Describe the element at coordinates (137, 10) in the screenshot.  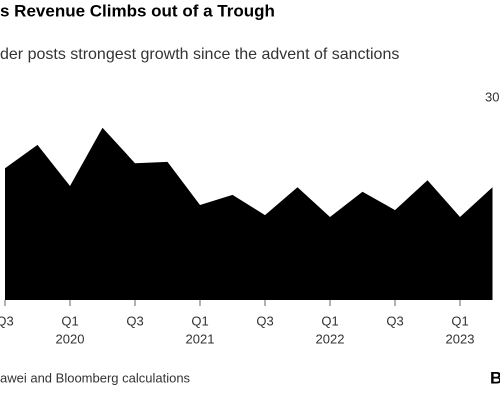
I see `chart-title: s Revenue Climbs out of a Trough` at that location.